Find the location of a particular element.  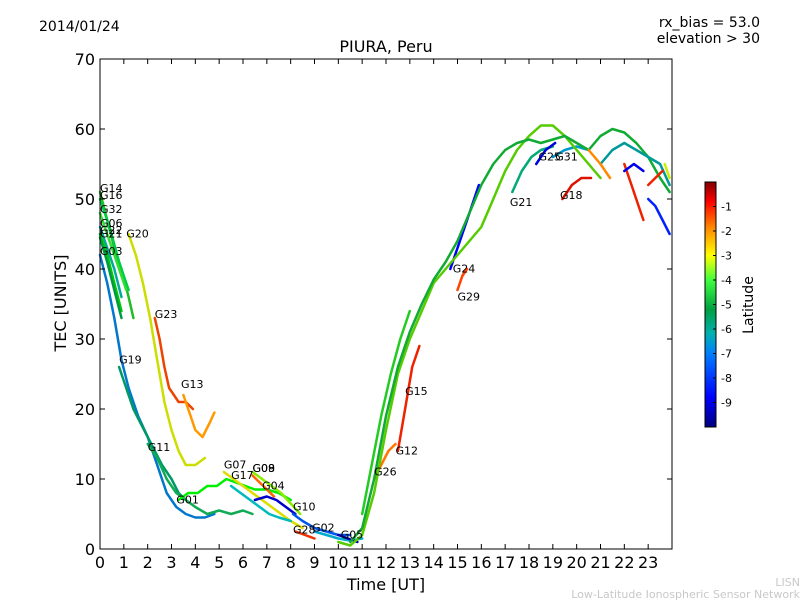

colorbar-tick-label: -4 is located at coordinates (726, 280).